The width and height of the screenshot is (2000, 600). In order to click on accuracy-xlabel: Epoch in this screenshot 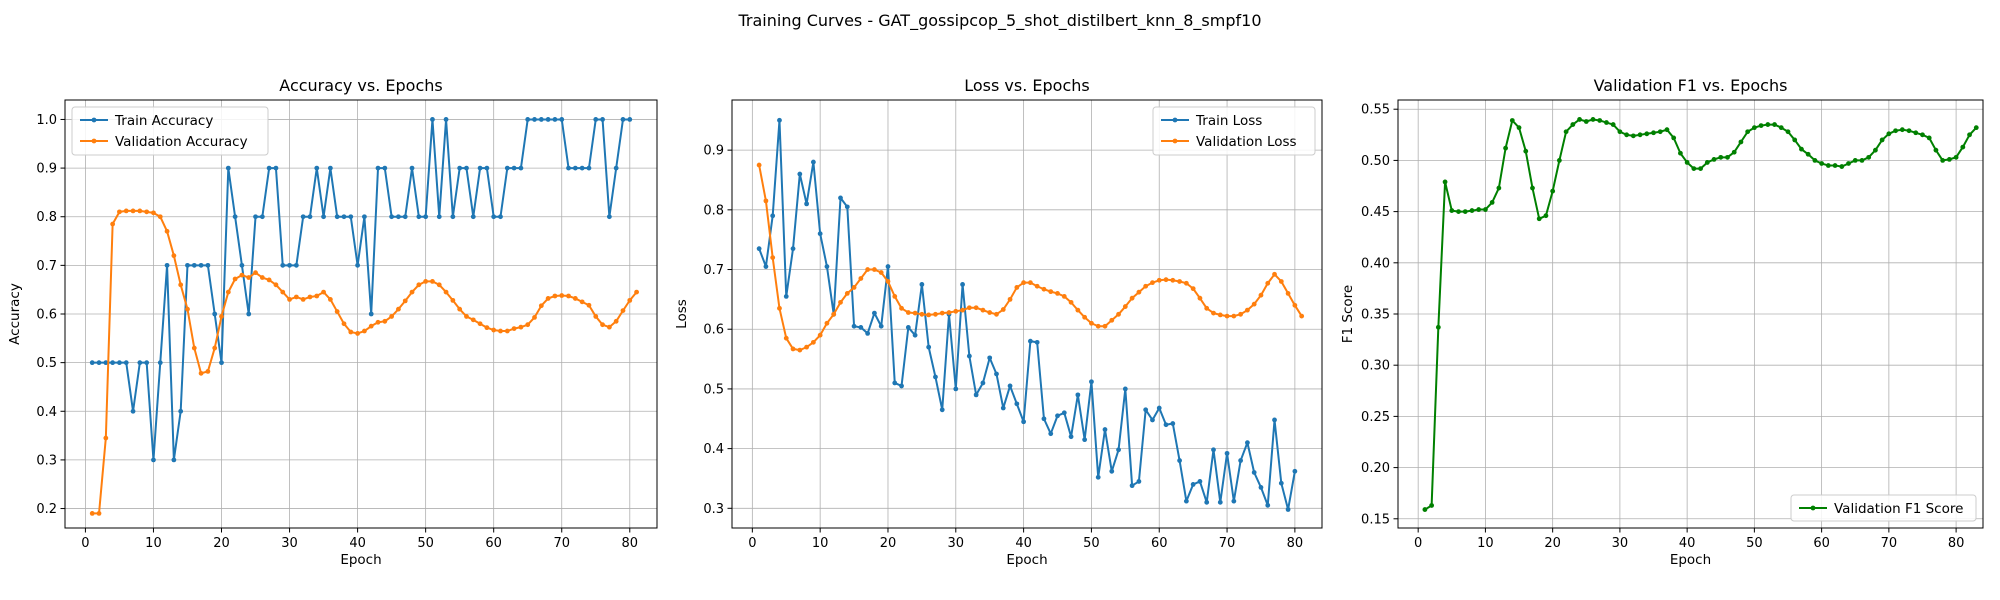, I will do `click(360, 560)`.